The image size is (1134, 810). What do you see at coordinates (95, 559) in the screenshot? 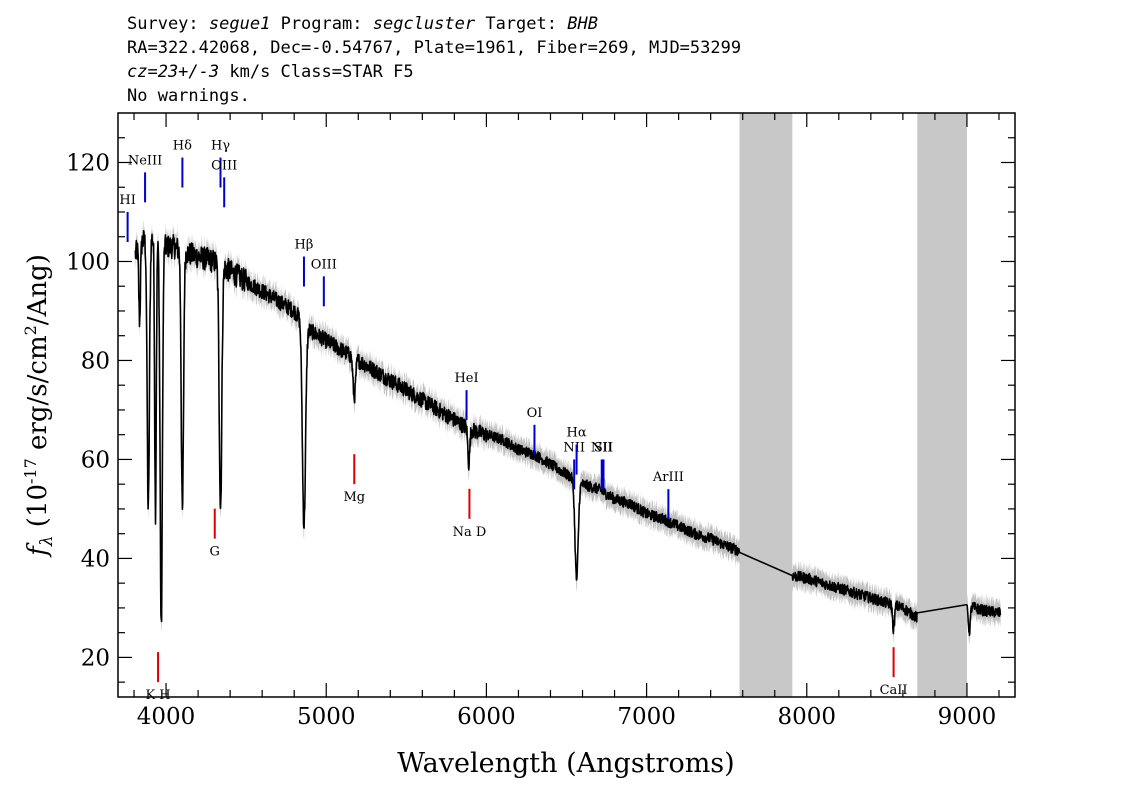
I see `y-tick-label-40: 40` at bounding box center [95, 559].